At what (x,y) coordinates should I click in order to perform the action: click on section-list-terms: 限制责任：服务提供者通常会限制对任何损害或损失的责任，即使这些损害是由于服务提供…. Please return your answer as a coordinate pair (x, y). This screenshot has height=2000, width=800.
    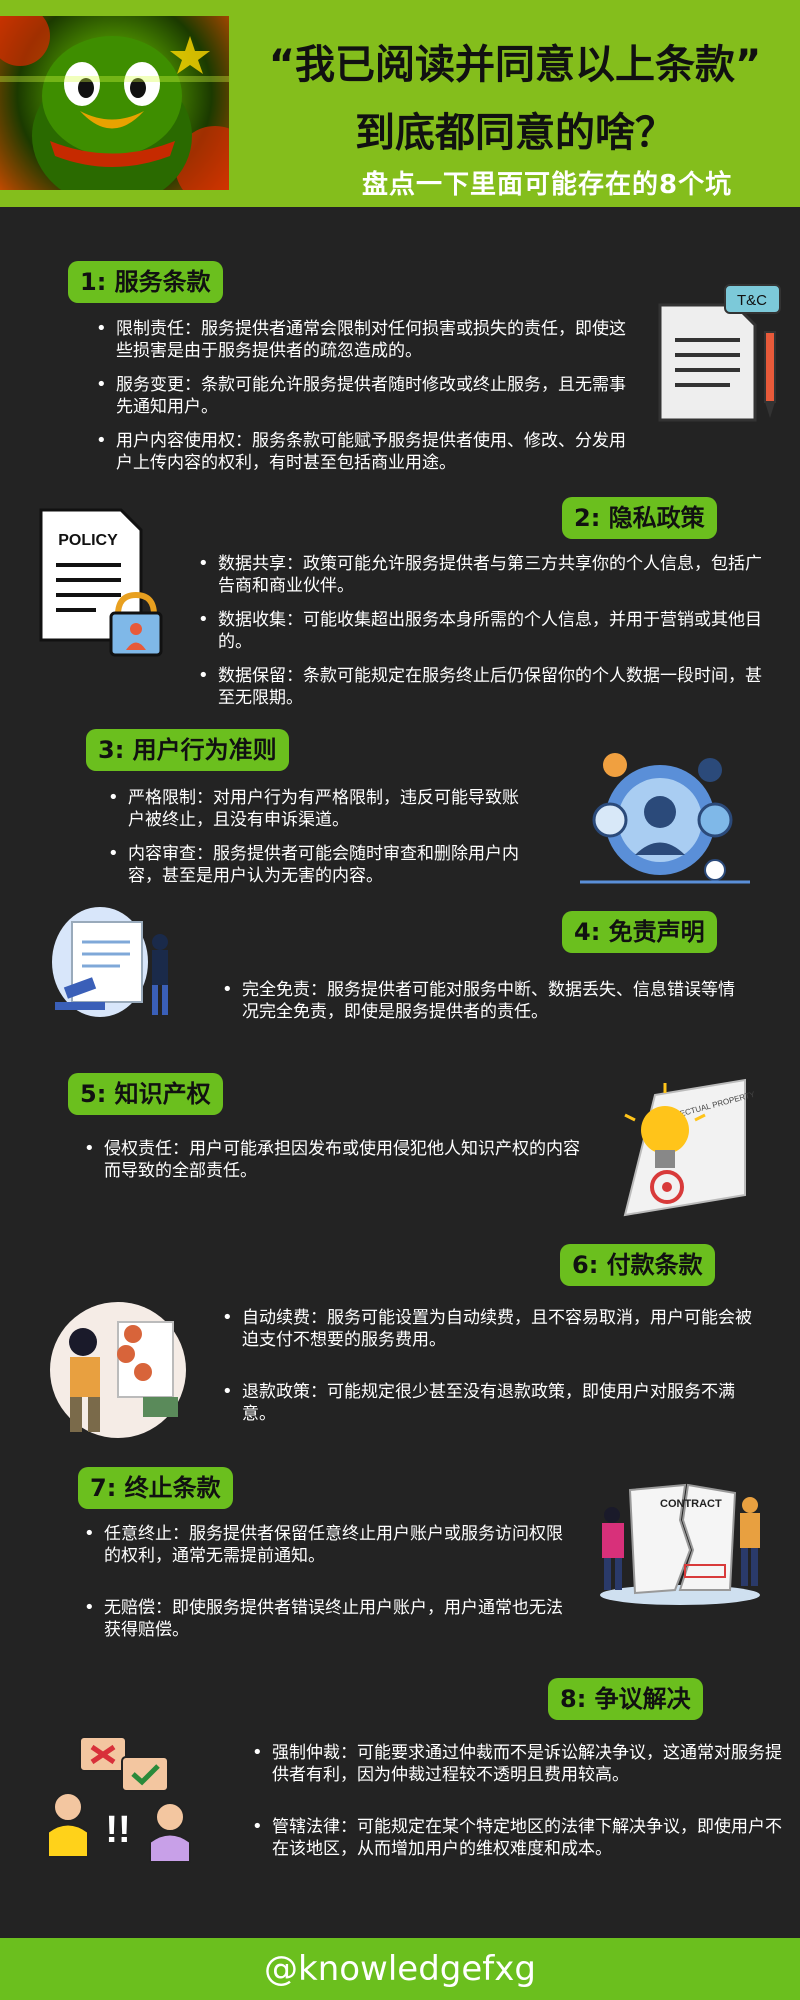
    Looking at the image, I should click on (367, 402).